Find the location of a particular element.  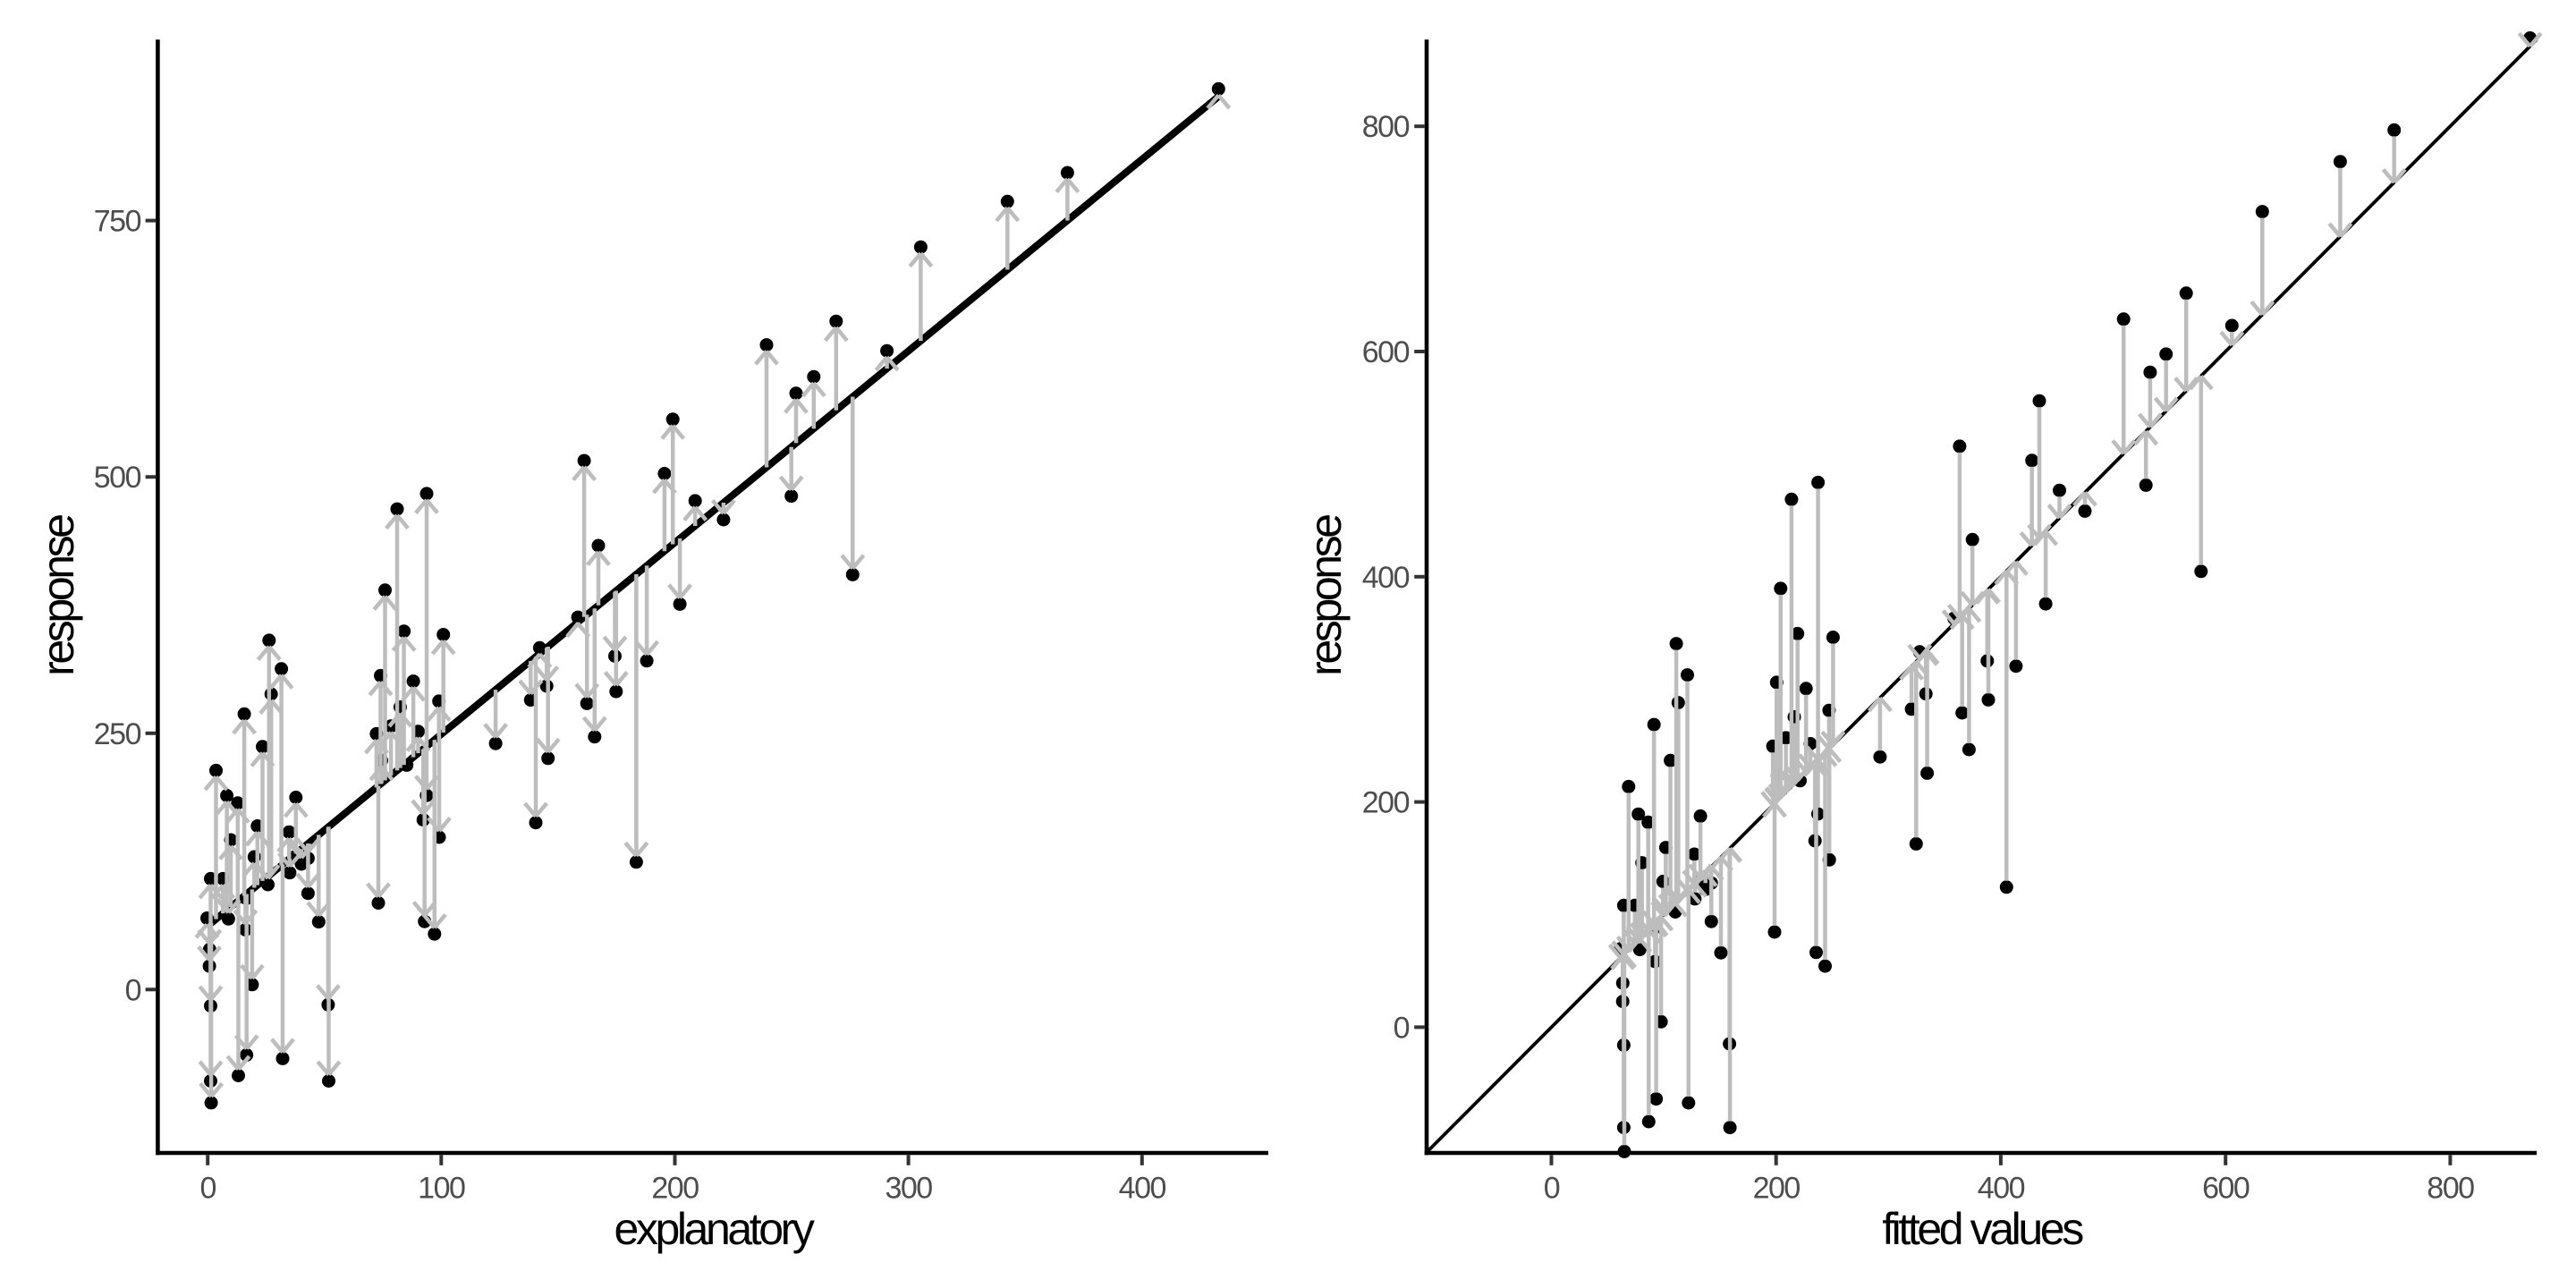

svg-text: 500 is located at coordinates (117, 478).